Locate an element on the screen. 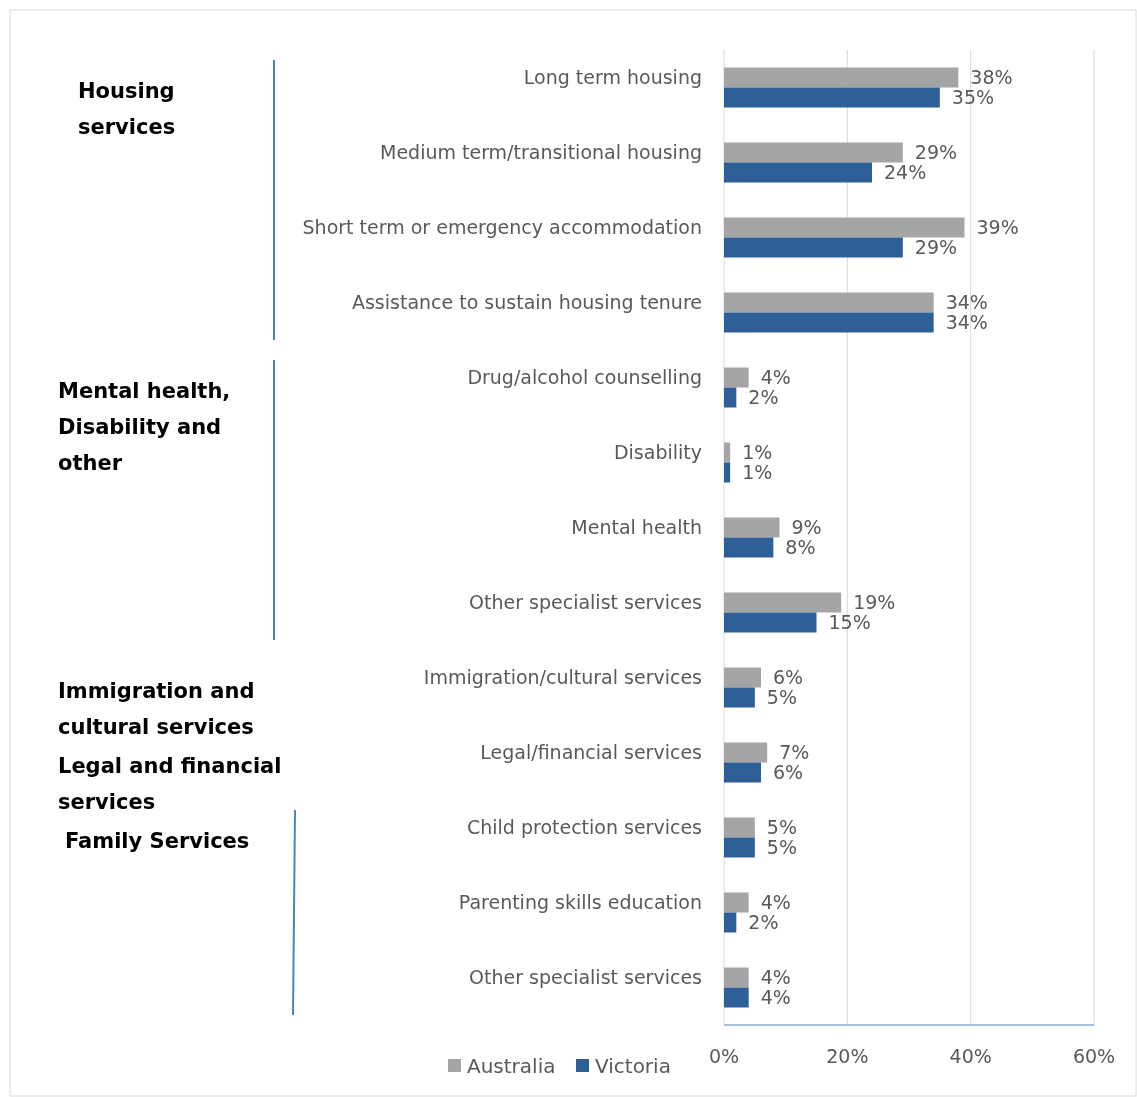  text: Legal and financial services is located at coordinates (170, 784).